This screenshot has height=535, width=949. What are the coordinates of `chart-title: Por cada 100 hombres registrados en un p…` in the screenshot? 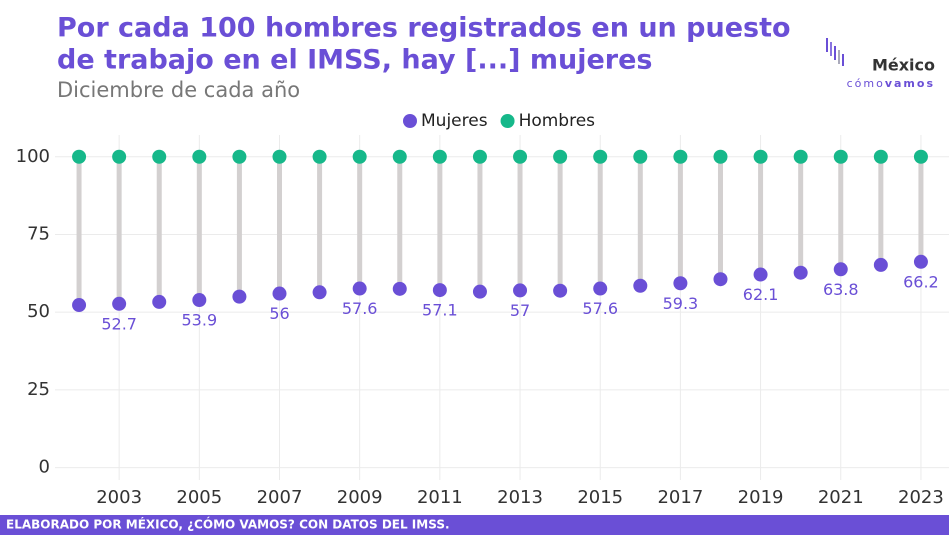 It's located at (424, 28).